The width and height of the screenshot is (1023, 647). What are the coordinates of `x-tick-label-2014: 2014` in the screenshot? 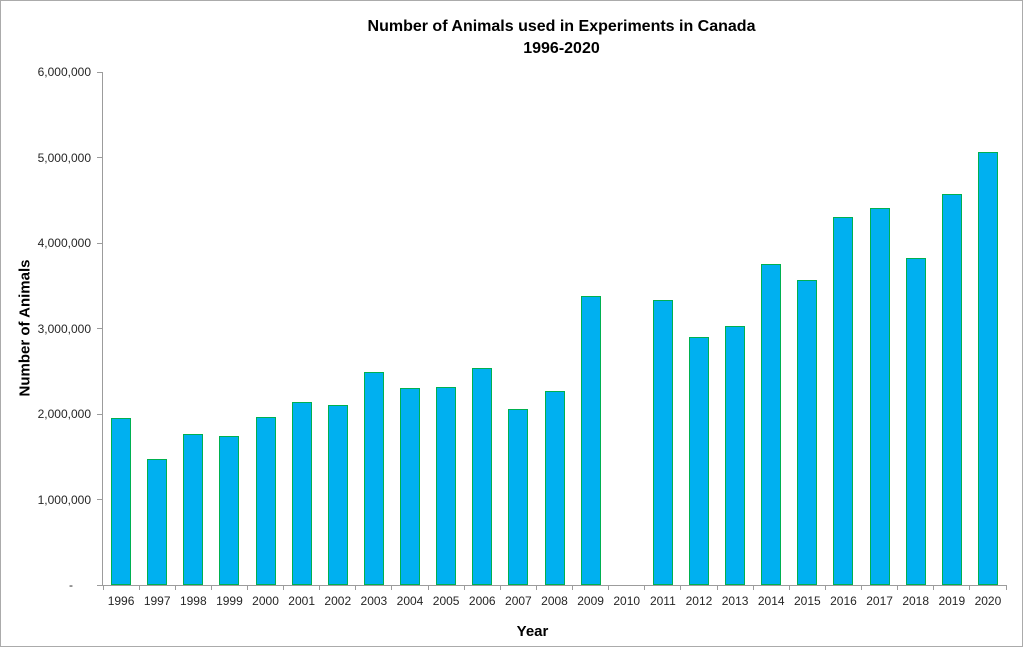 It's located at (771, 601).